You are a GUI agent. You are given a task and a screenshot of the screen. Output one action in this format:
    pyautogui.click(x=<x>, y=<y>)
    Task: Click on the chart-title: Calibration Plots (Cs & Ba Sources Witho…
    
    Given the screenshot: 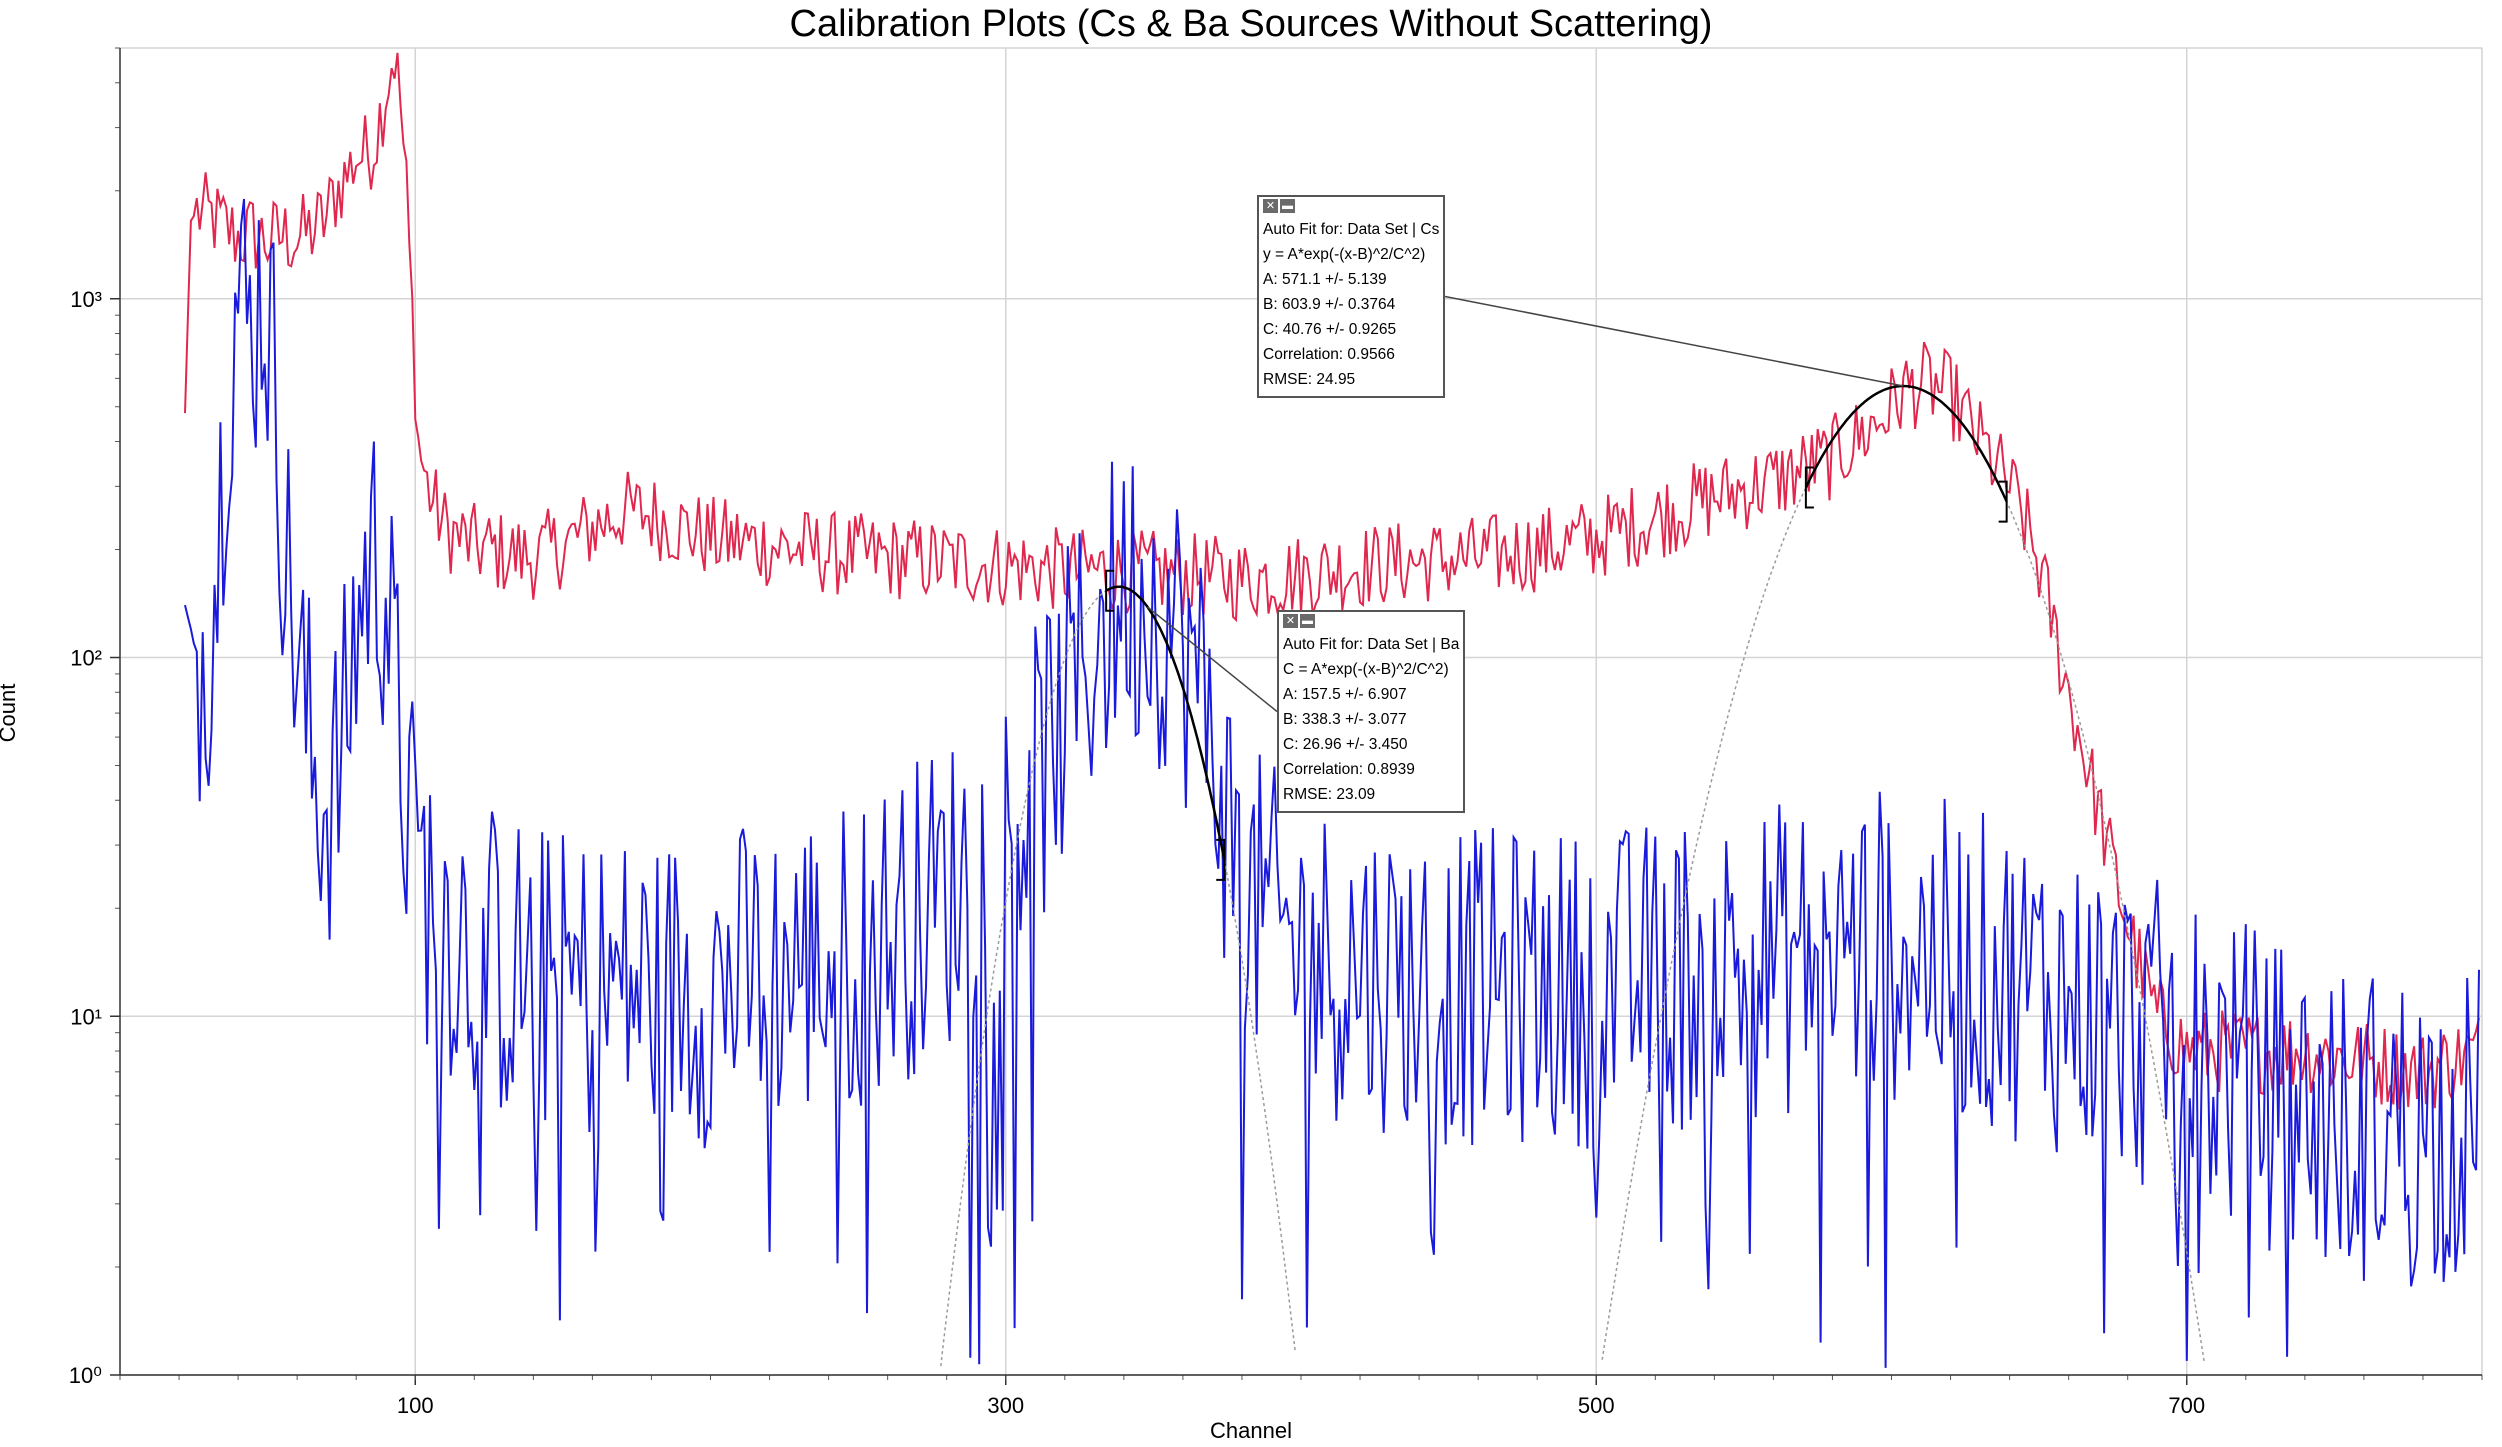 What is the action you would take?
    pyautogui.click(x=1251, y=24)
    